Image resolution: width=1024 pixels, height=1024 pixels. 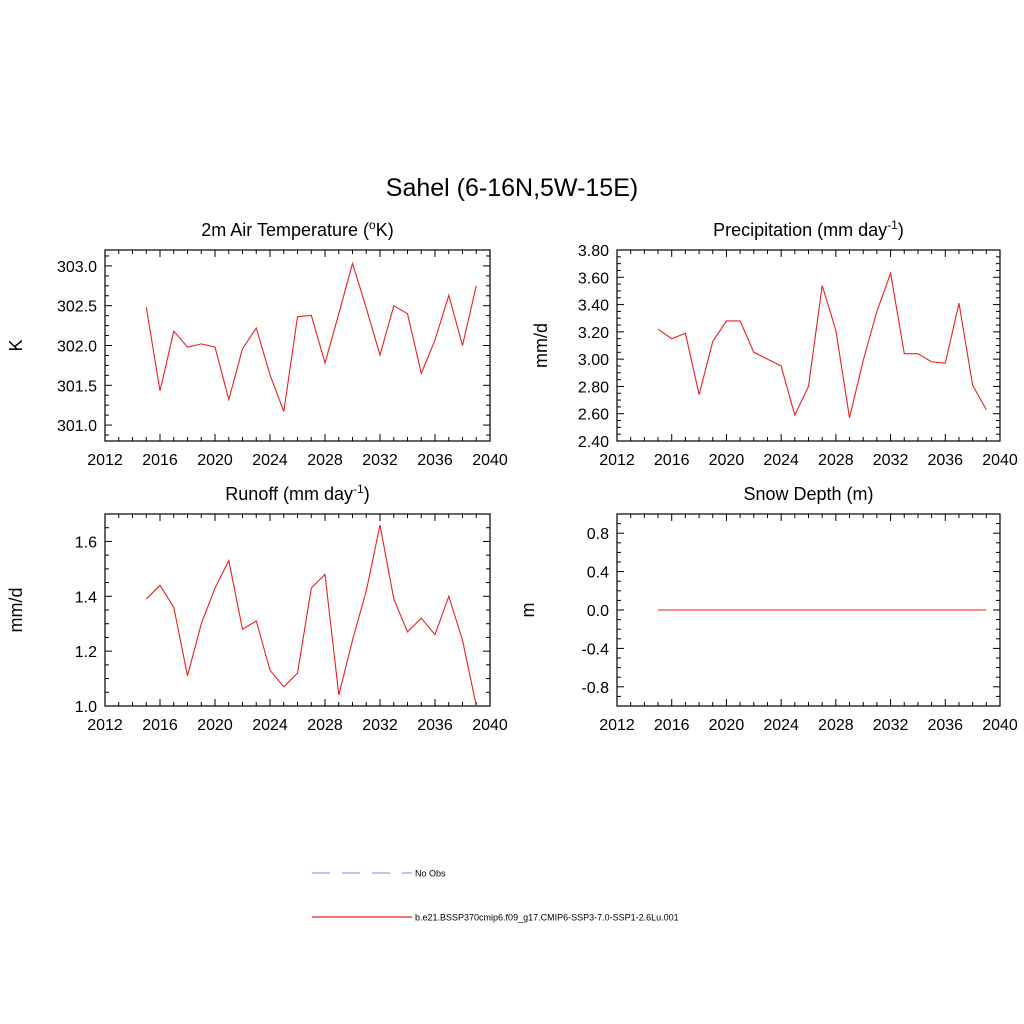 I want to click on y-tick-label: 1.0, so click(x=86, y=707).